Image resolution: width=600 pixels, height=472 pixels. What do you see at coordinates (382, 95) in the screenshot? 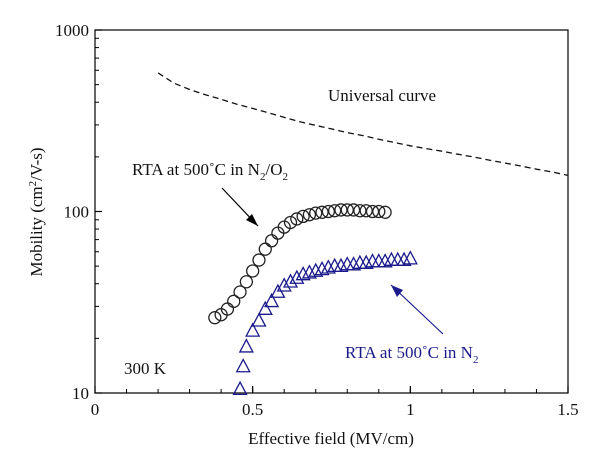
I see `universal-curve-label: Universal curve` at bounding box center [382, 95].